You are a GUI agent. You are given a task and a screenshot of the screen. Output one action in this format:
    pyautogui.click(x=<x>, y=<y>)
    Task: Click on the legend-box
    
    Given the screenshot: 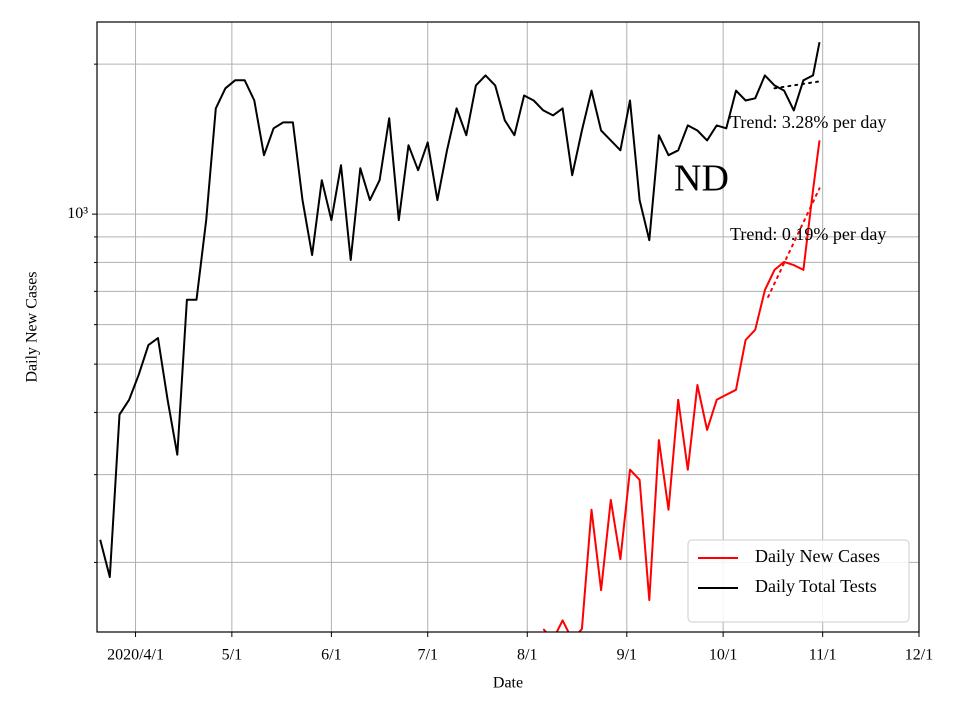 What is the action you would take?
    pyautogui.click(x=798, y=581)
    